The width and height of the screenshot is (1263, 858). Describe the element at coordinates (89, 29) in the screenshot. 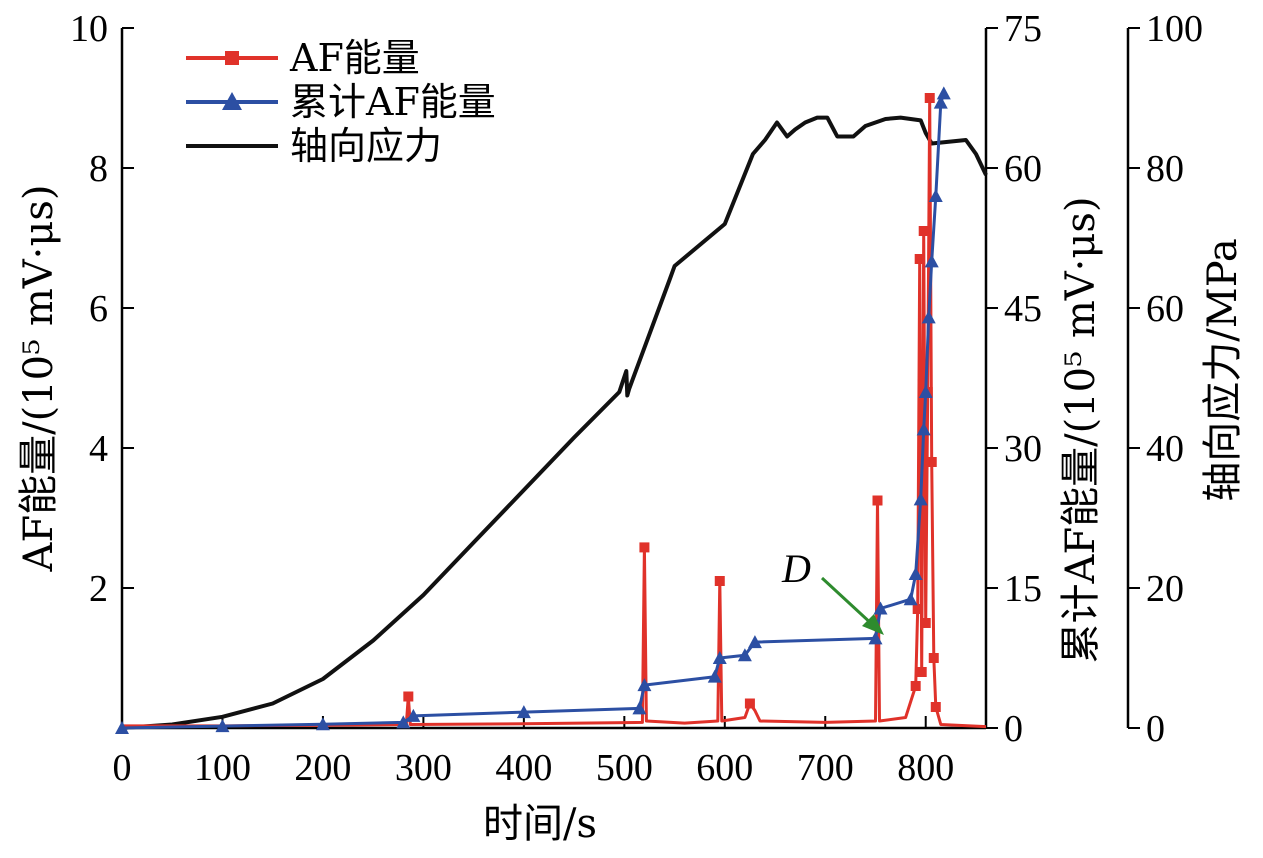

I see `left-tick-label: 10` at that location.